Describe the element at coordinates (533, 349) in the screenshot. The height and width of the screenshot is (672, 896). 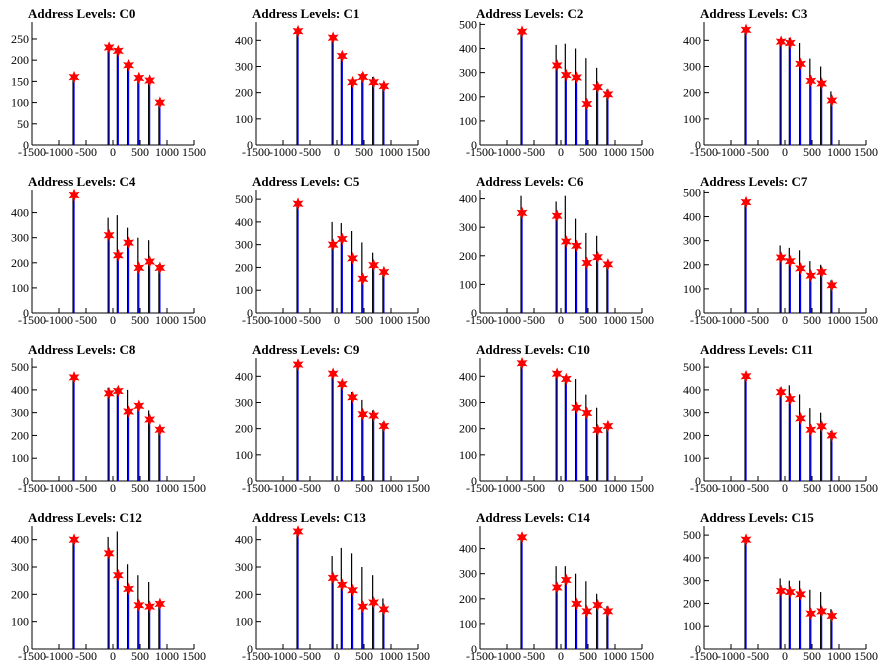
I see `chart-title: Address Levels: C10` at that location.